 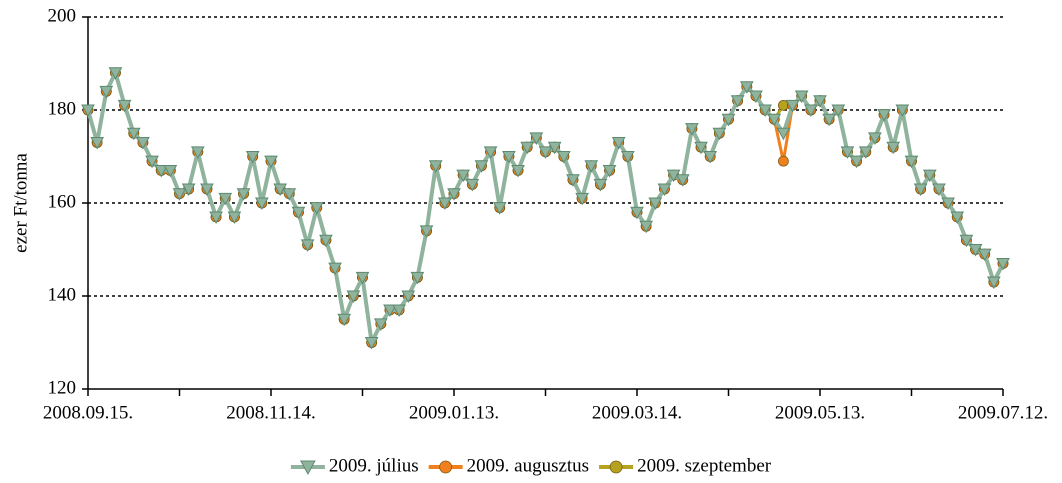 What do you see at coordinates (271, 412) in the screenshot?
I see `x-tick-label: 2008.11.14.` at bounding box center [271, 412].